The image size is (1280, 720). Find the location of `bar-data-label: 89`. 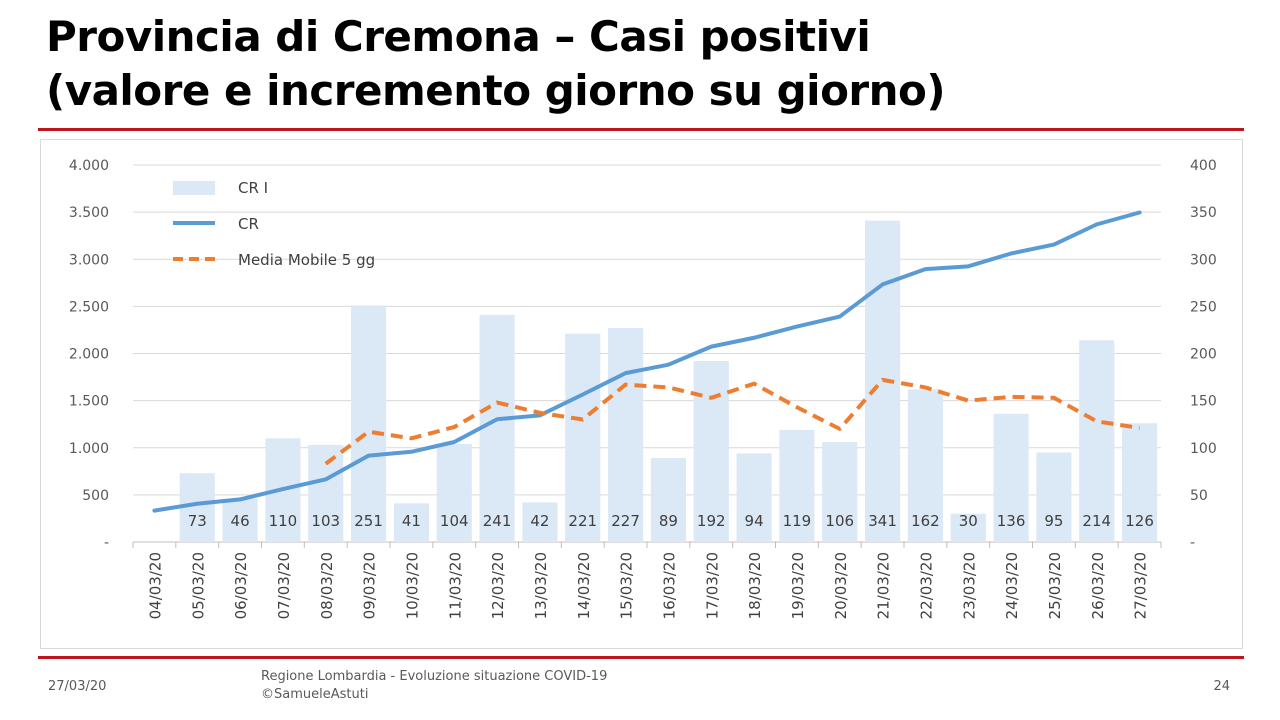

bar-data-label: 89 is located at coordinates (668, 521).